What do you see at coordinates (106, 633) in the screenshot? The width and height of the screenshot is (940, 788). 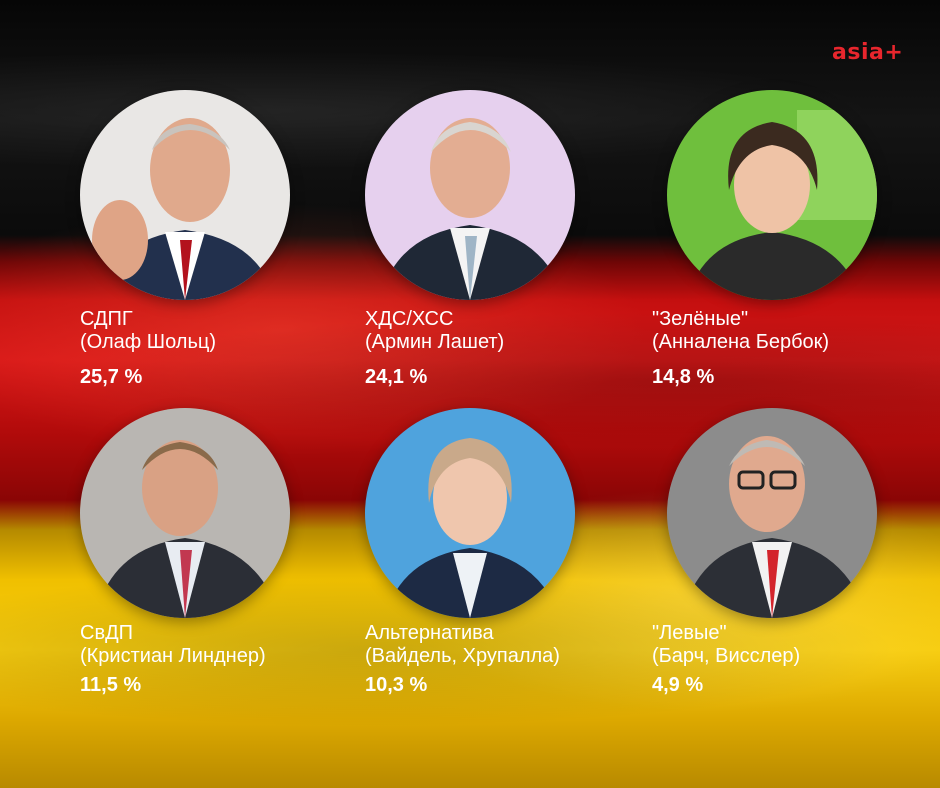 I see `party-name: СвДП` at bounding box center [106, 633].